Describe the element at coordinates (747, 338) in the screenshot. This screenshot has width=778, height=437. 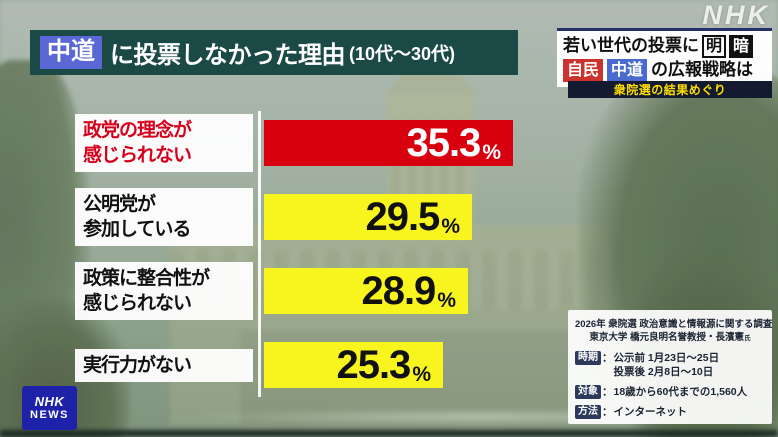
I see `survey-authors-honorific: 氏` at that location.